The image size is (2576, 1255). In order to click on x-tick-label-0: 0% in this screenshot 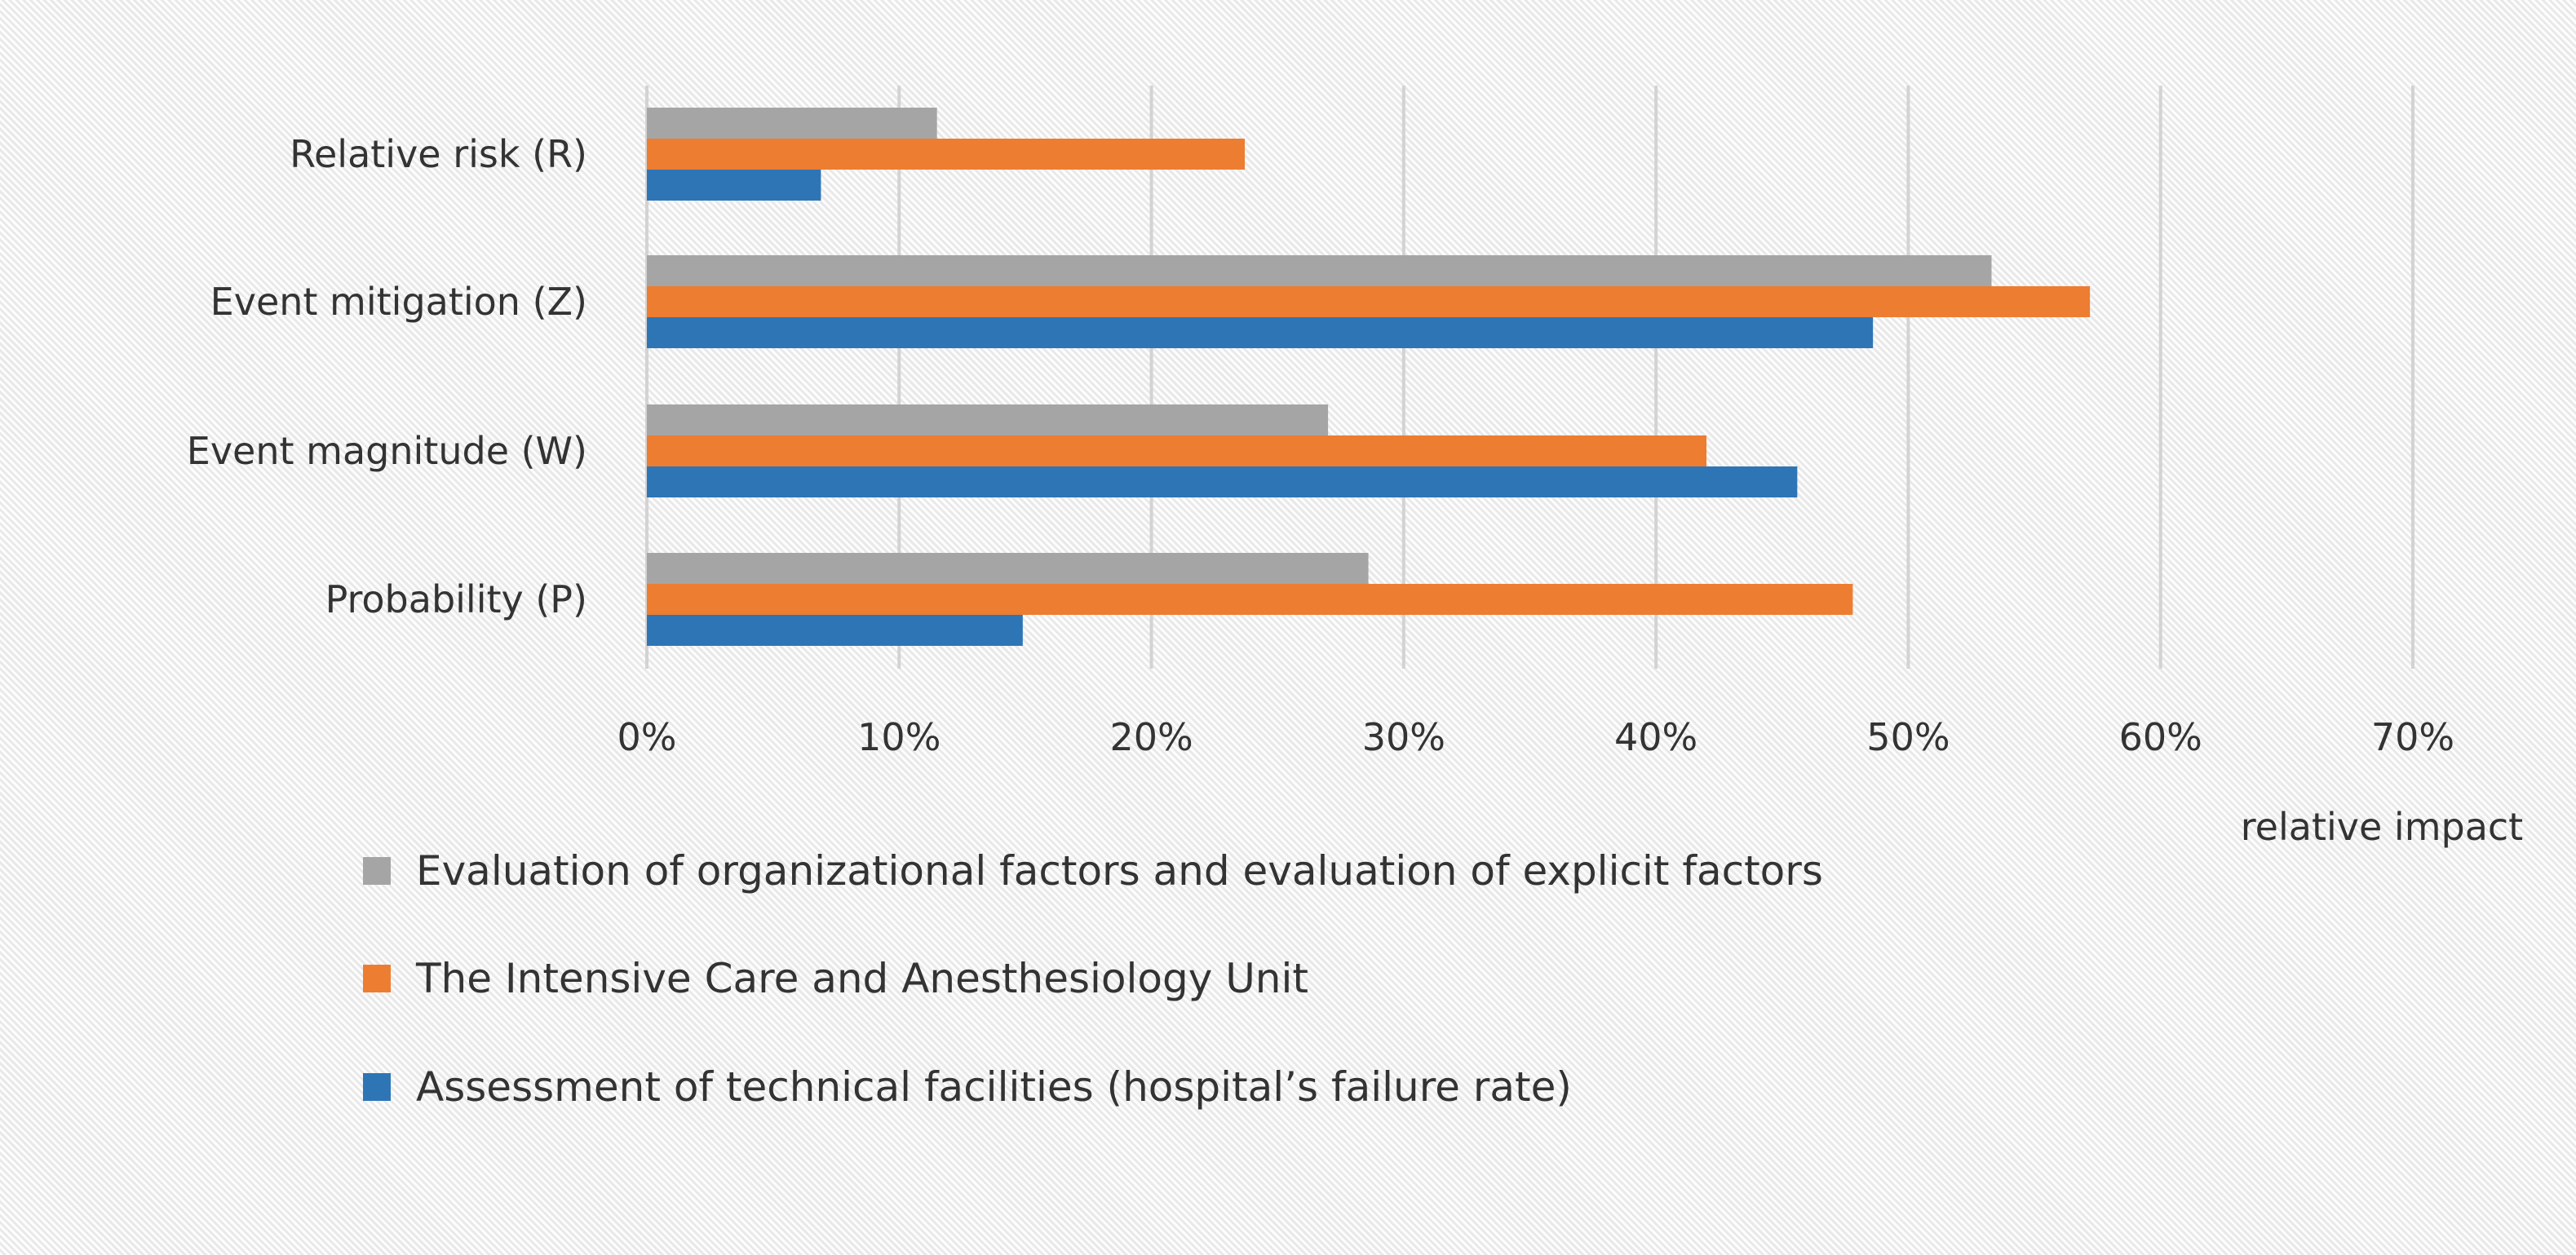, I will do `click(647, 737)`.